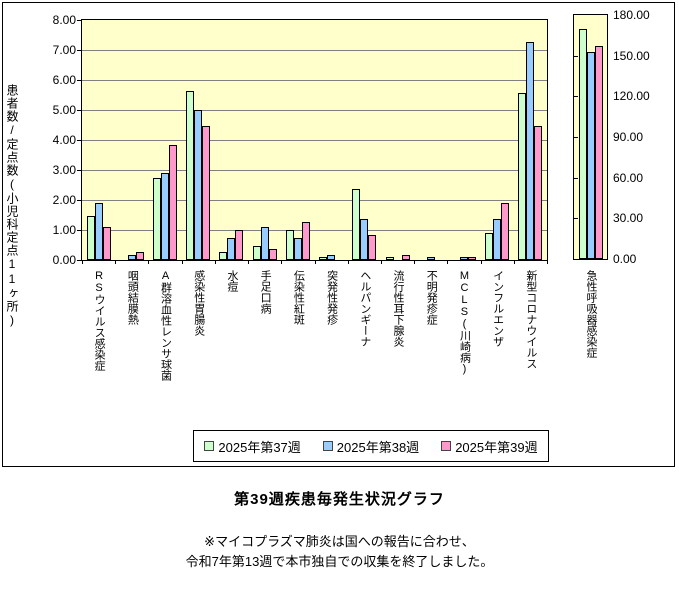 The height and width of the screenshot is (600, 679). Describe the element at coordinates (505, 231) in the screenshot. I see `bar-2025年第39週-インフルエンザ` at that location.